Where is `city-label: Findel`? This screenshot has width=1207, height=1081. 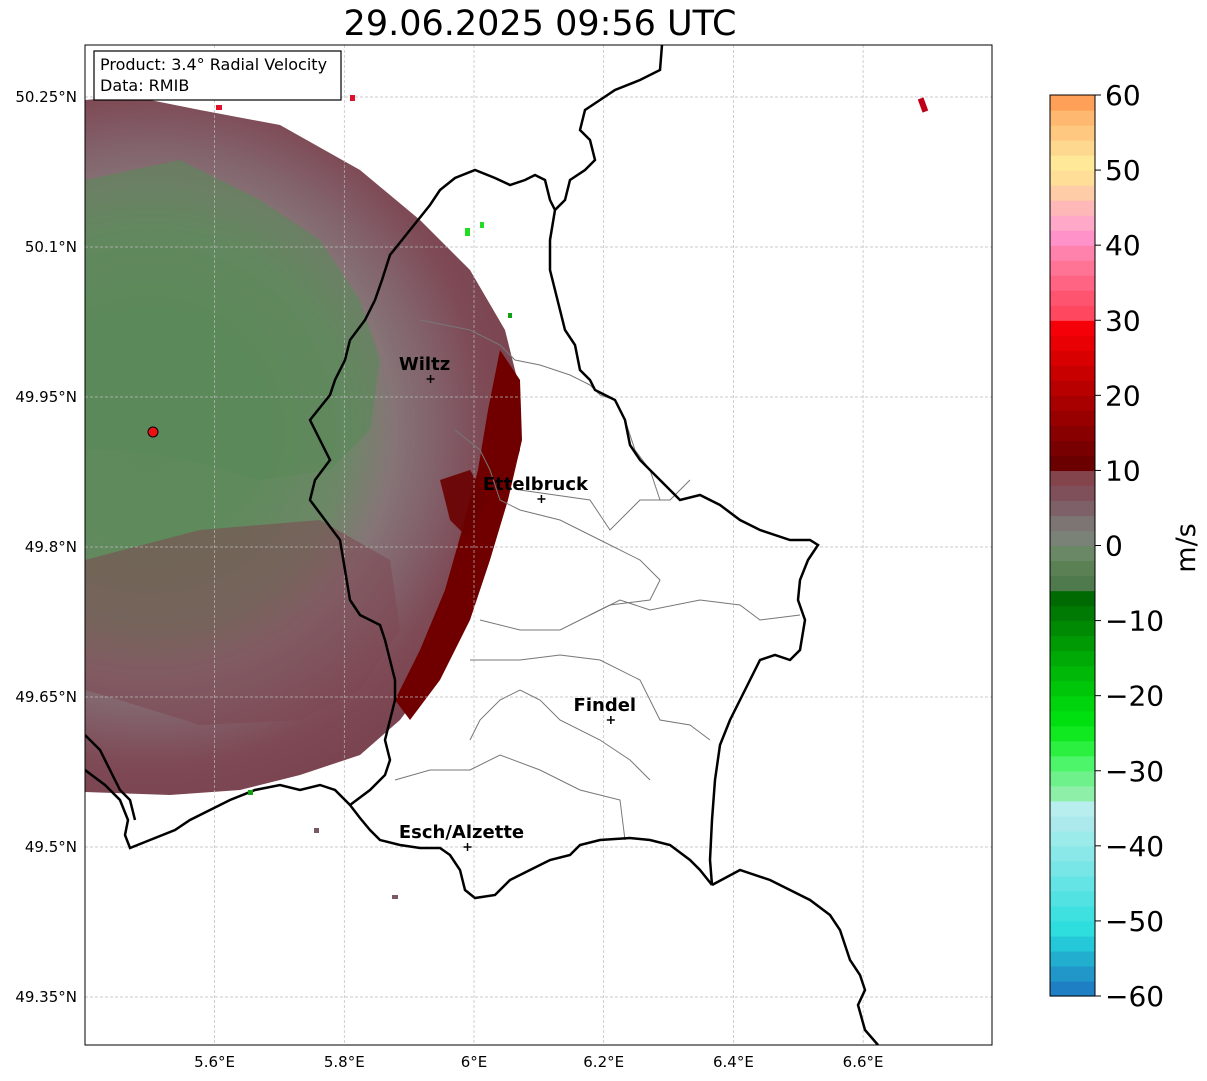
city-label: Findel is located at coordinates (605, 705).